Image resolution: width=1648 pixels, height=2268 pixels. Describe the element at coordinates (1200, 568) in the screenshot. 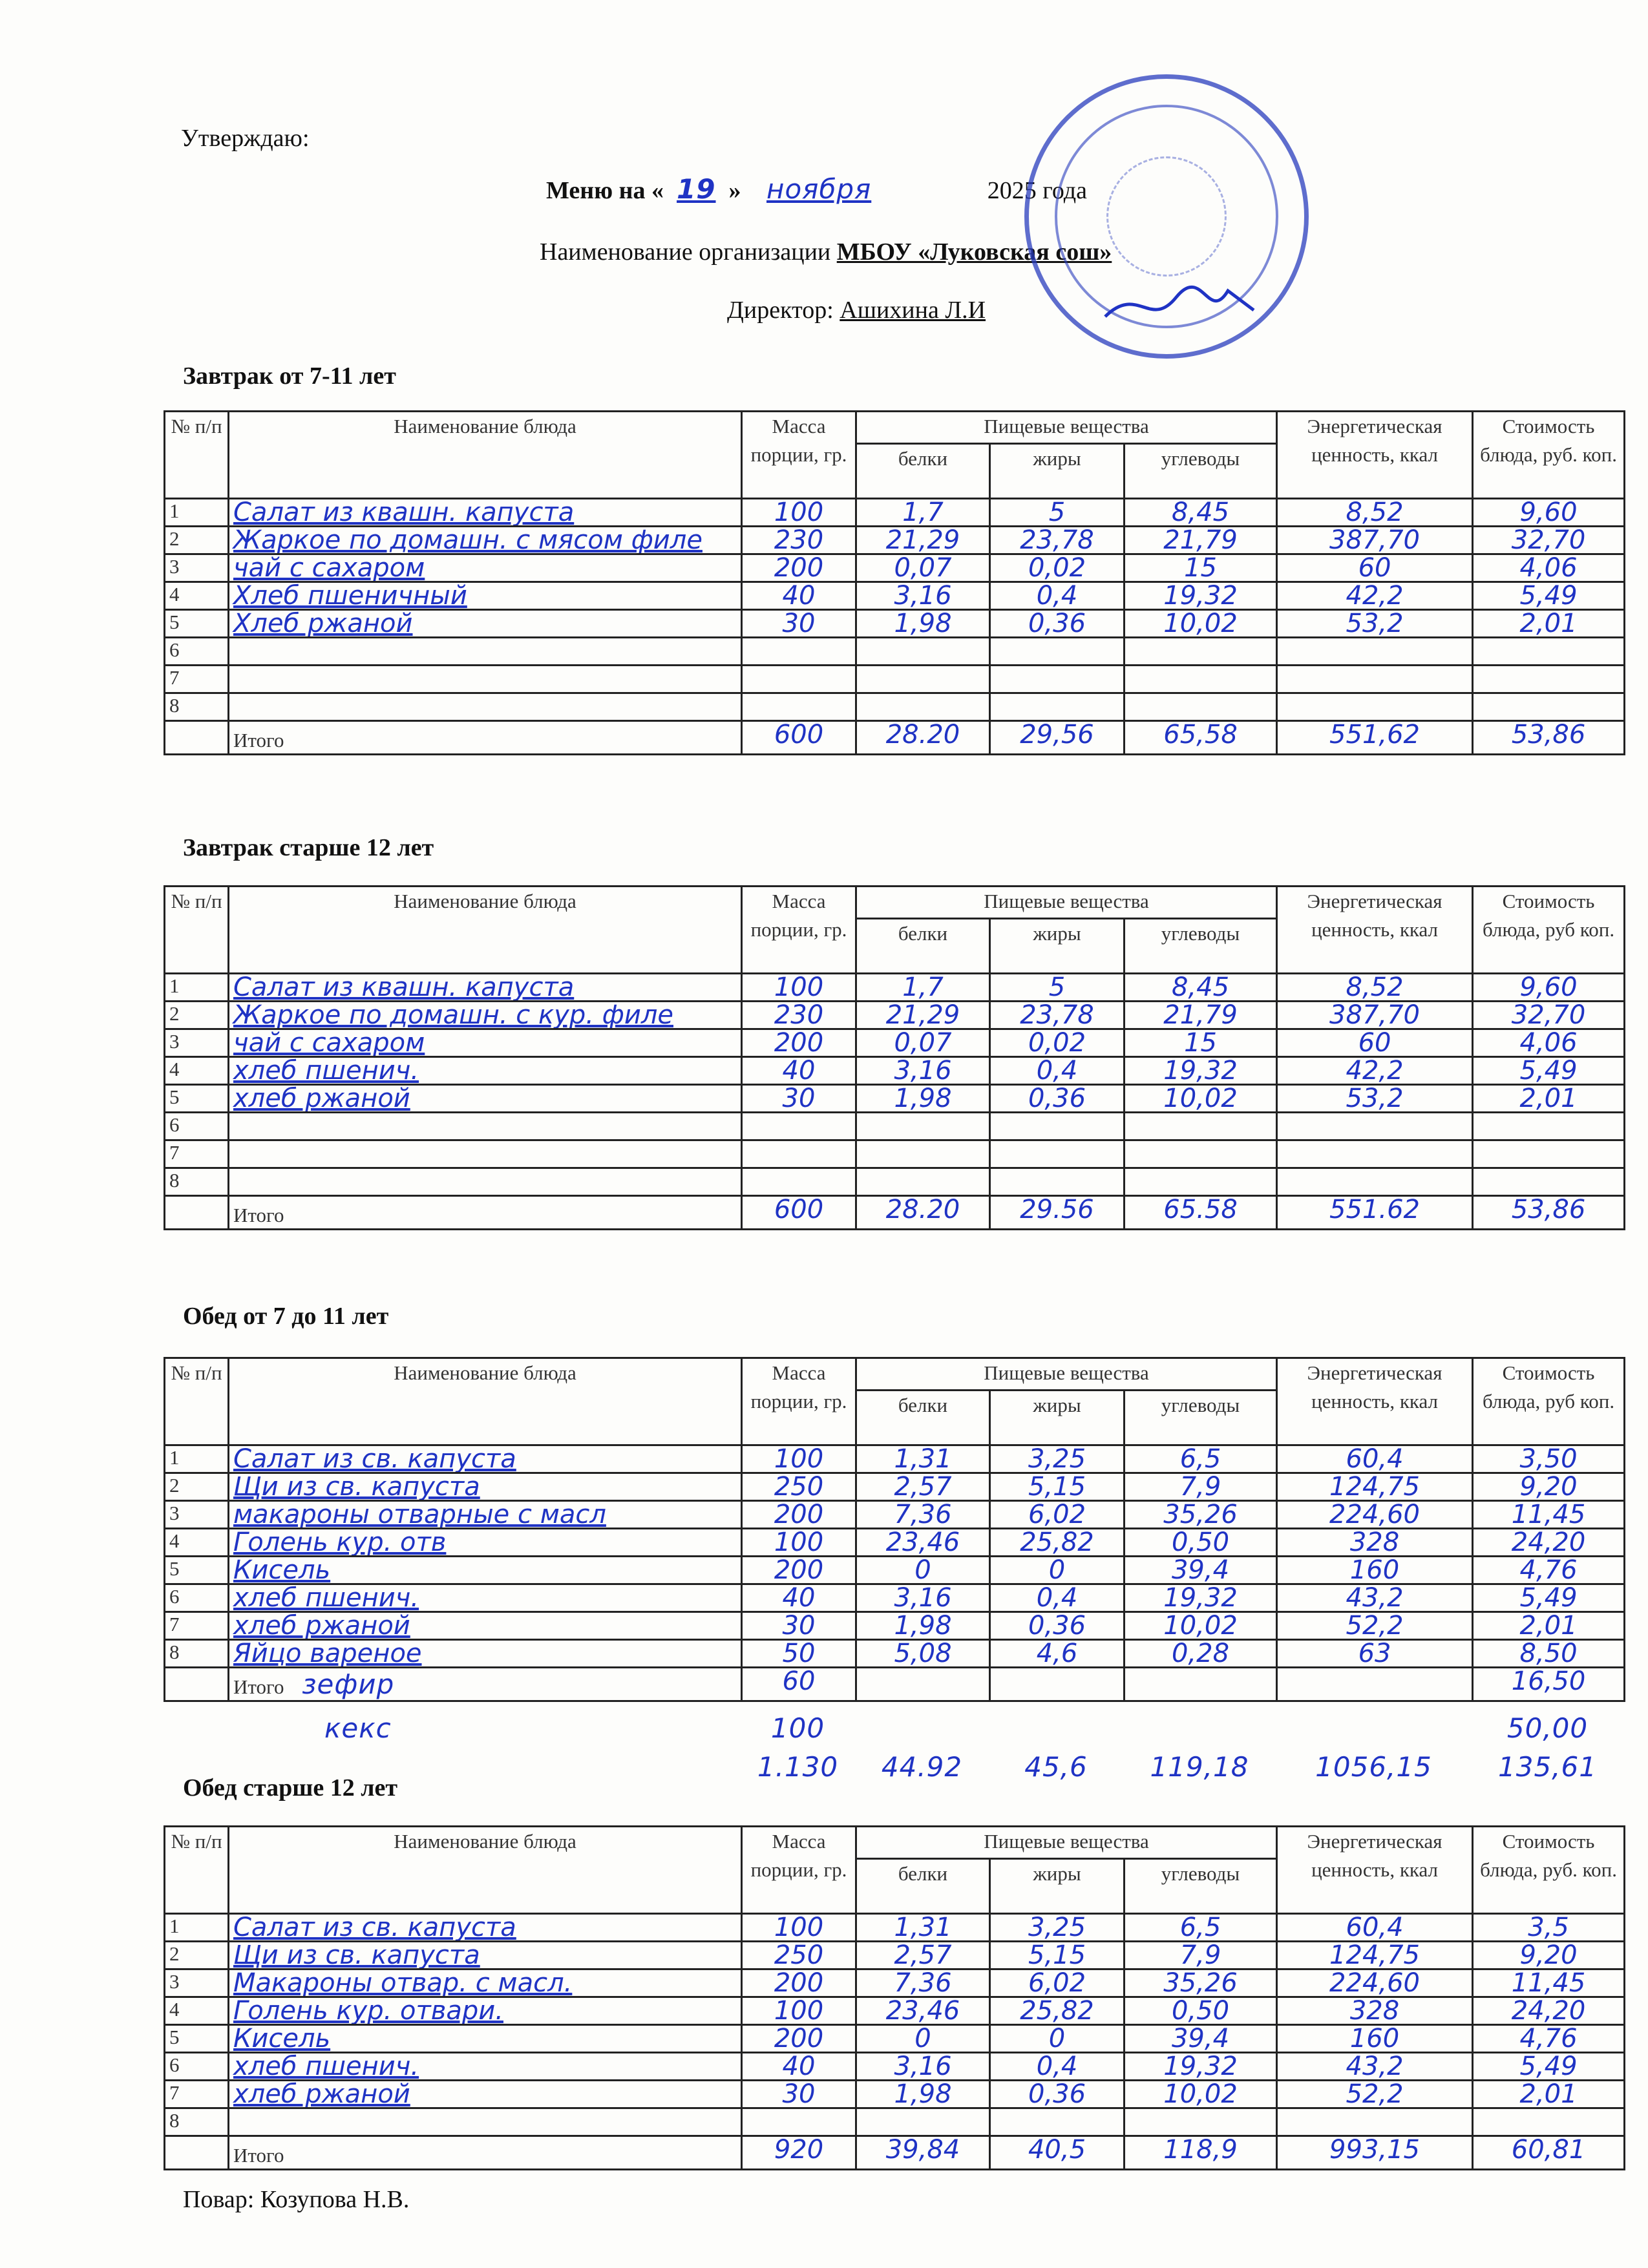

I see `dish-carbs: 15` at that location.